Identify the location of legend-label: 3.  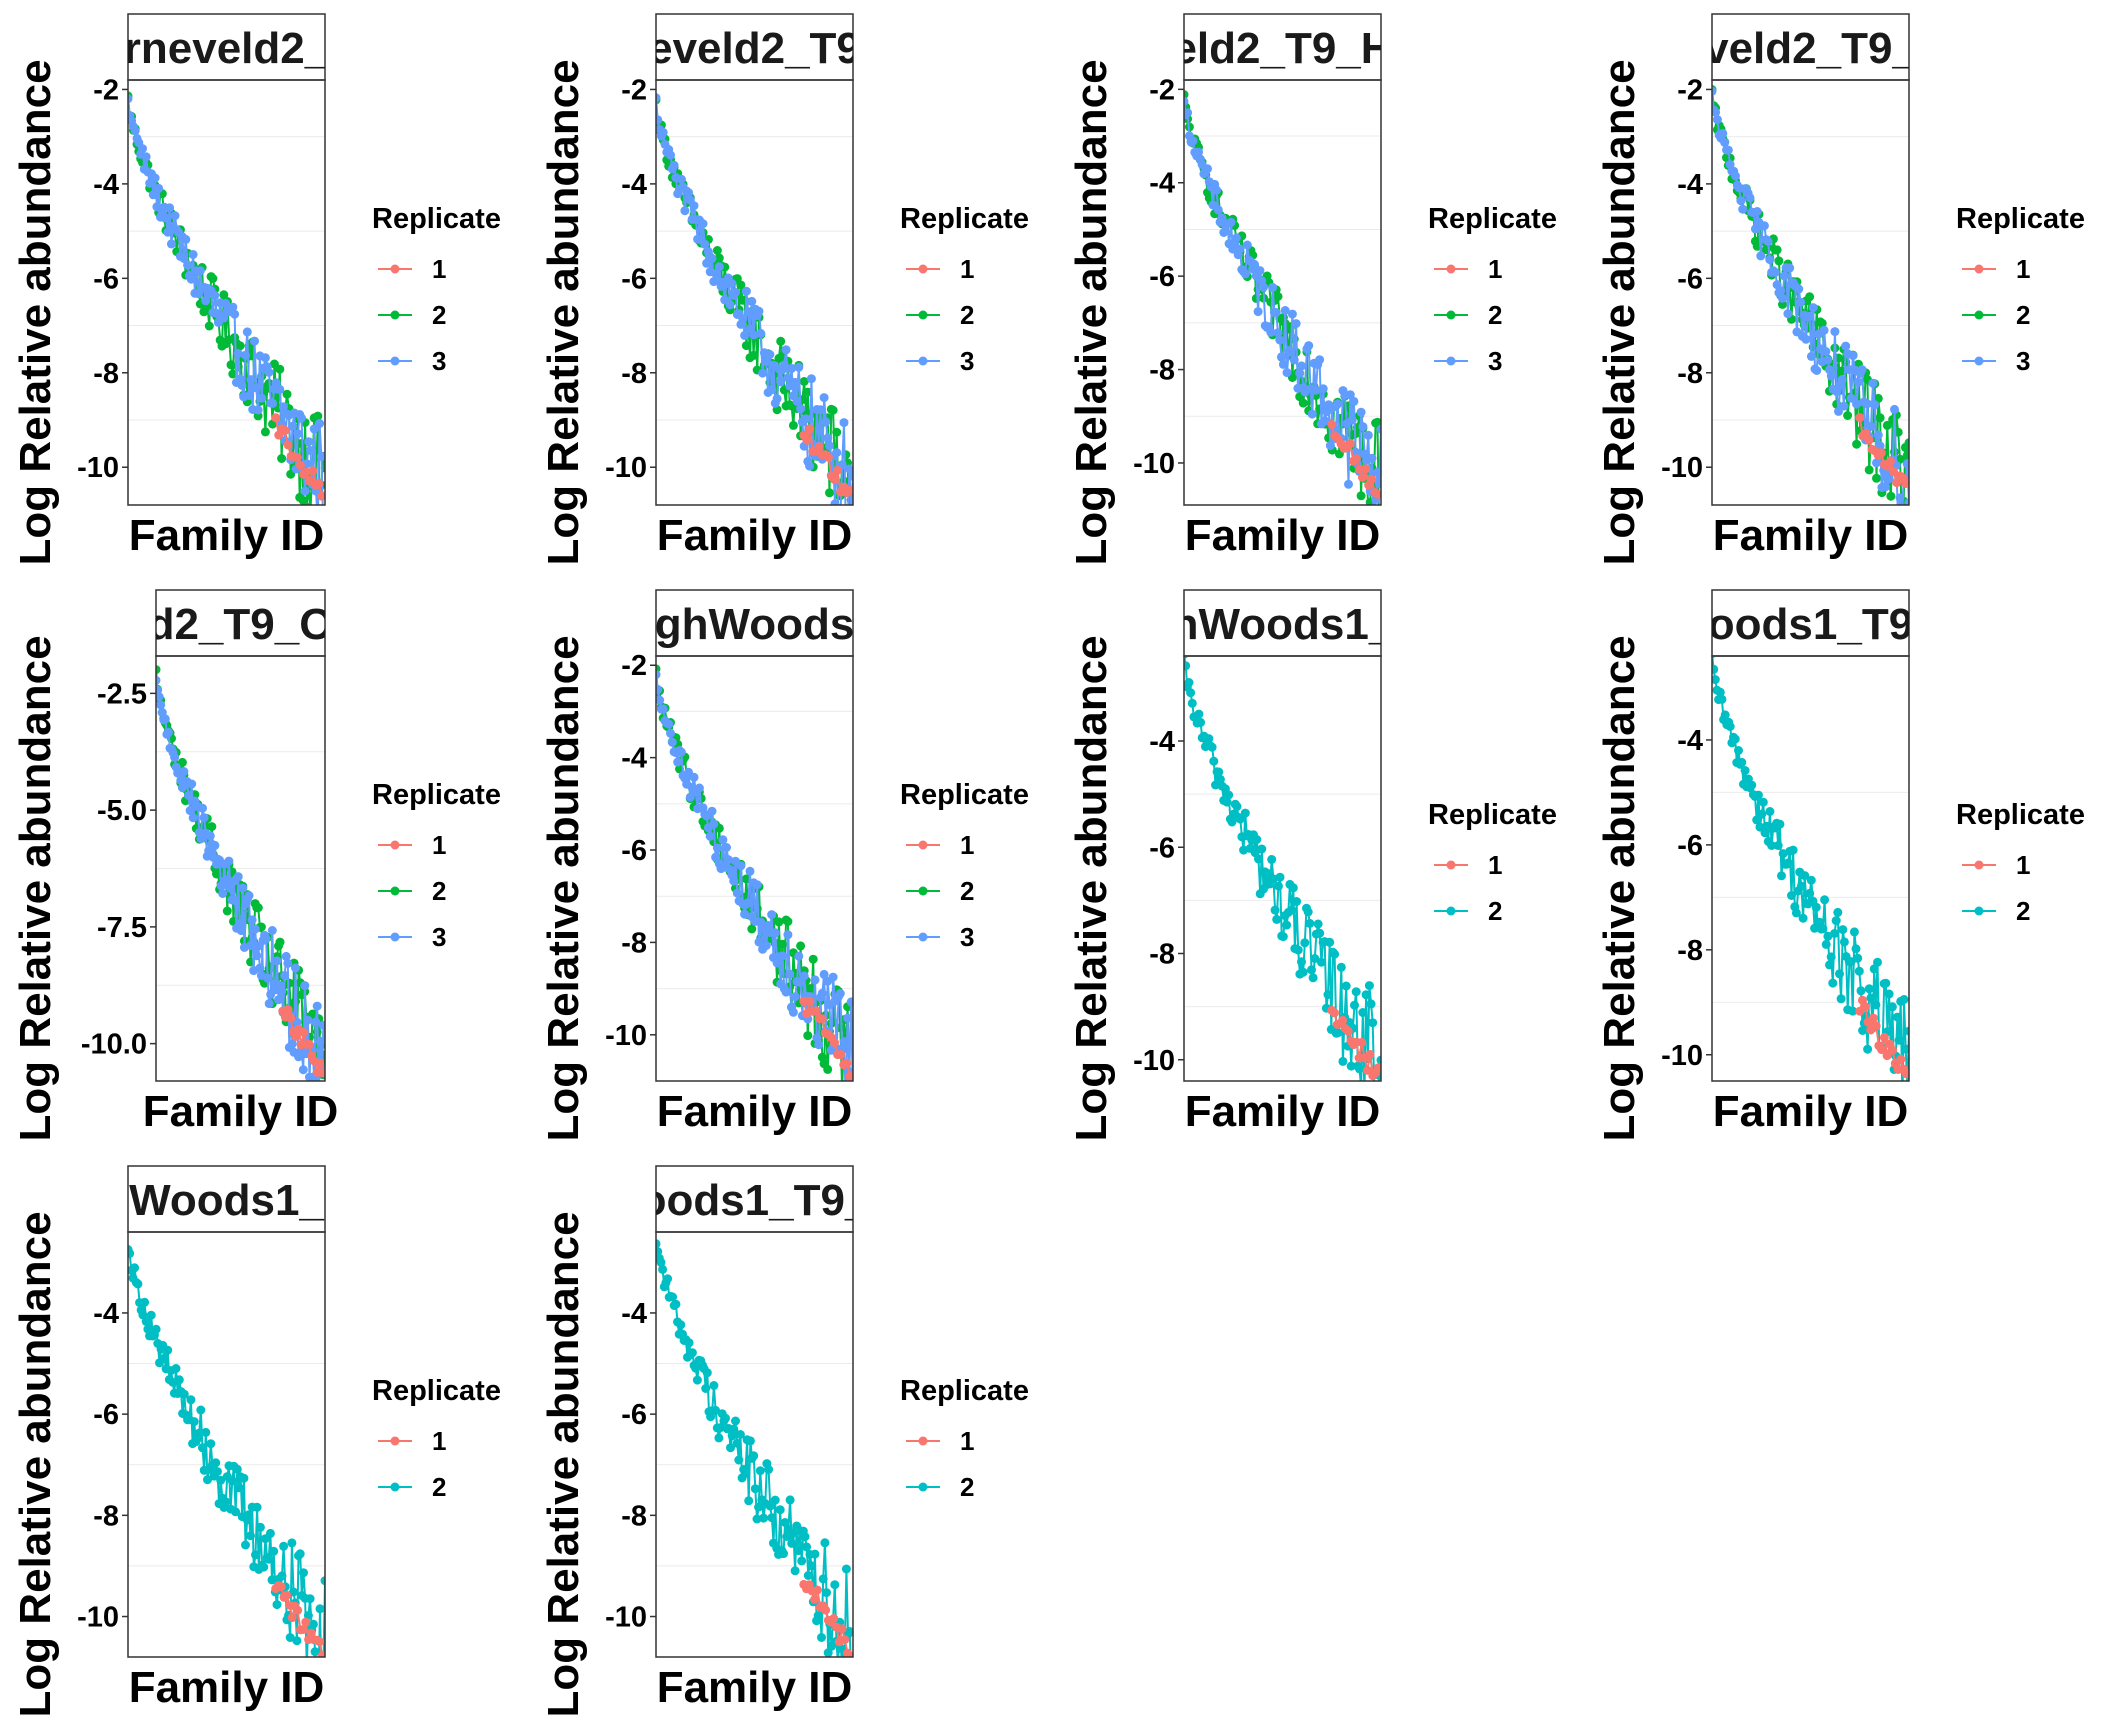
(967, 361).